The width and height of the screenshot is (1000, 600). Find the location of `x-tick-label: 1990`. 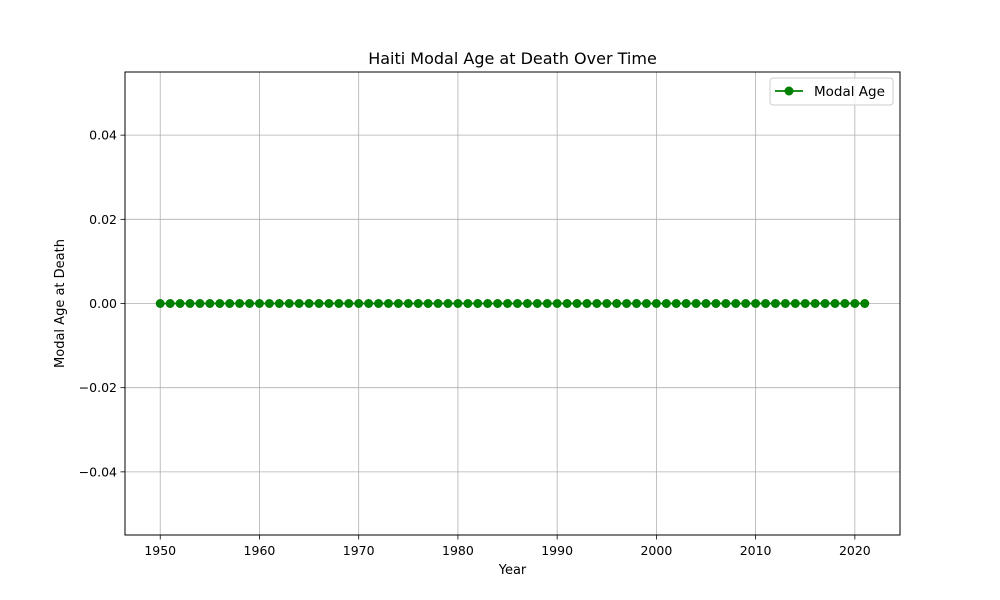

x-tick-label: 1990 is located at coordinates (557, 550).